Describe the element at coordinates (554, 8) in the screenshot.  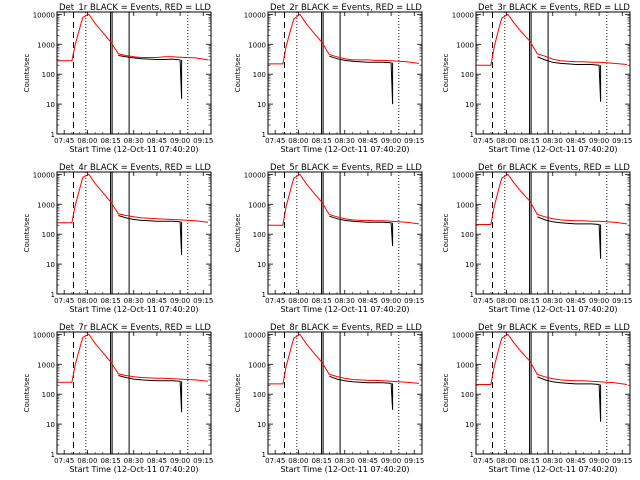
I see `panel-title: Det_3r BLACK = Events, RED = LLD` at that location.